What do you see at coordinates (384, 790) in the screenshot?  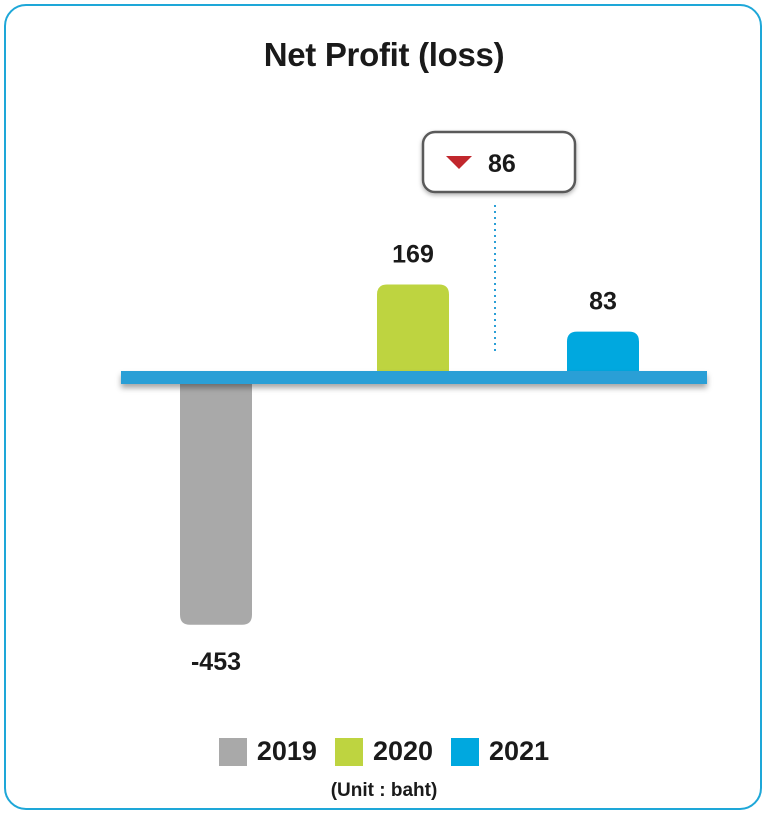 I see `unit-note: (Unit : baht)` at bounding box center [384, 790].